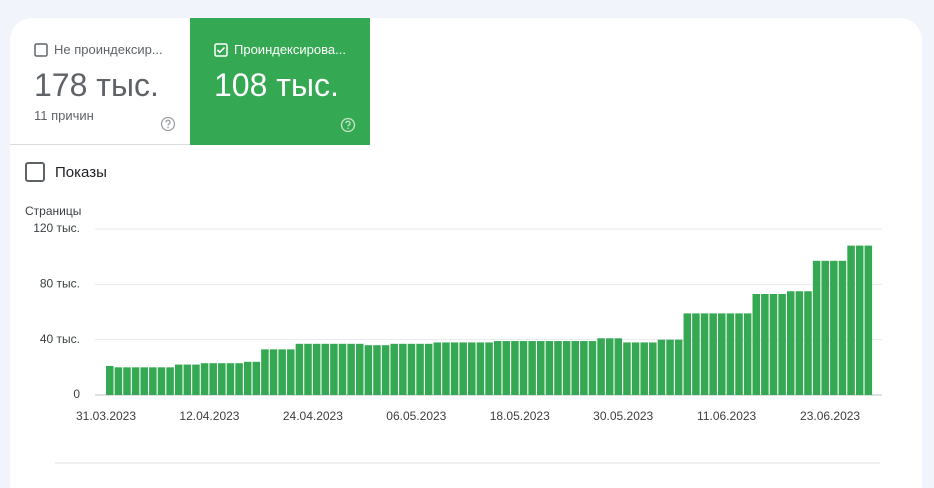 The image size is (934, 488). What do you see at coordinates (280, 81) in the screenshot?
I see `tab-indexed: Проиндексирова... 108 тыс.` at bounding box center [280, 81].